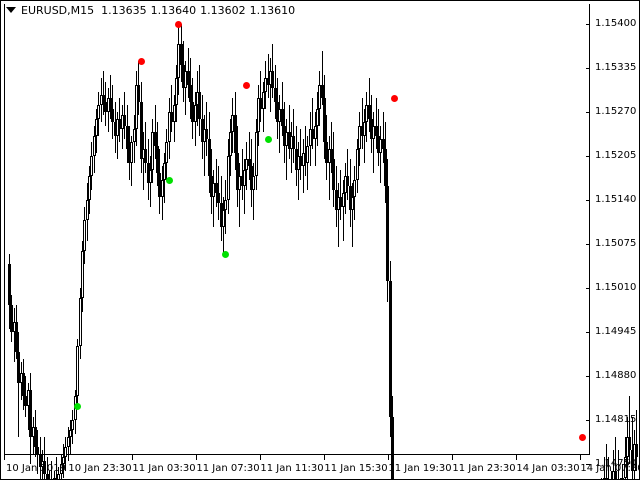 The width and height of the screenshot is (640, 480). What do you see at coordinates (616, 67) in the screenshot?
I see `price-axis-label: 1.15335` at bounding box center [616, 67].